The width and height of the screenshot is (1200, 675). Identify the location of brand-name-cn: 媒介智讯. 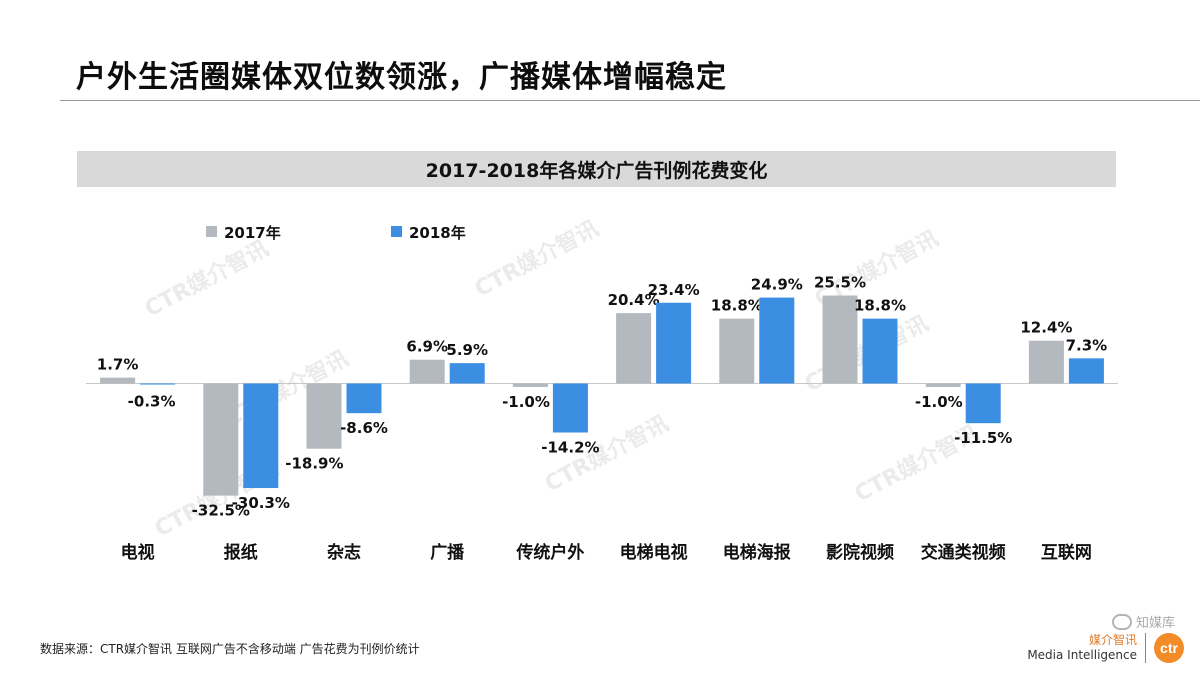
(1112, 640).